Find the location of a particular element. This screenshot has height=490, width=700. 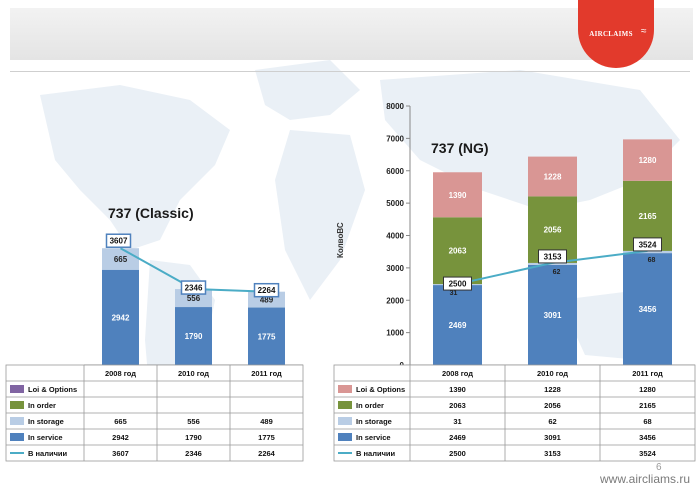

available-label: 2264 is located at coordinates (267, 290).